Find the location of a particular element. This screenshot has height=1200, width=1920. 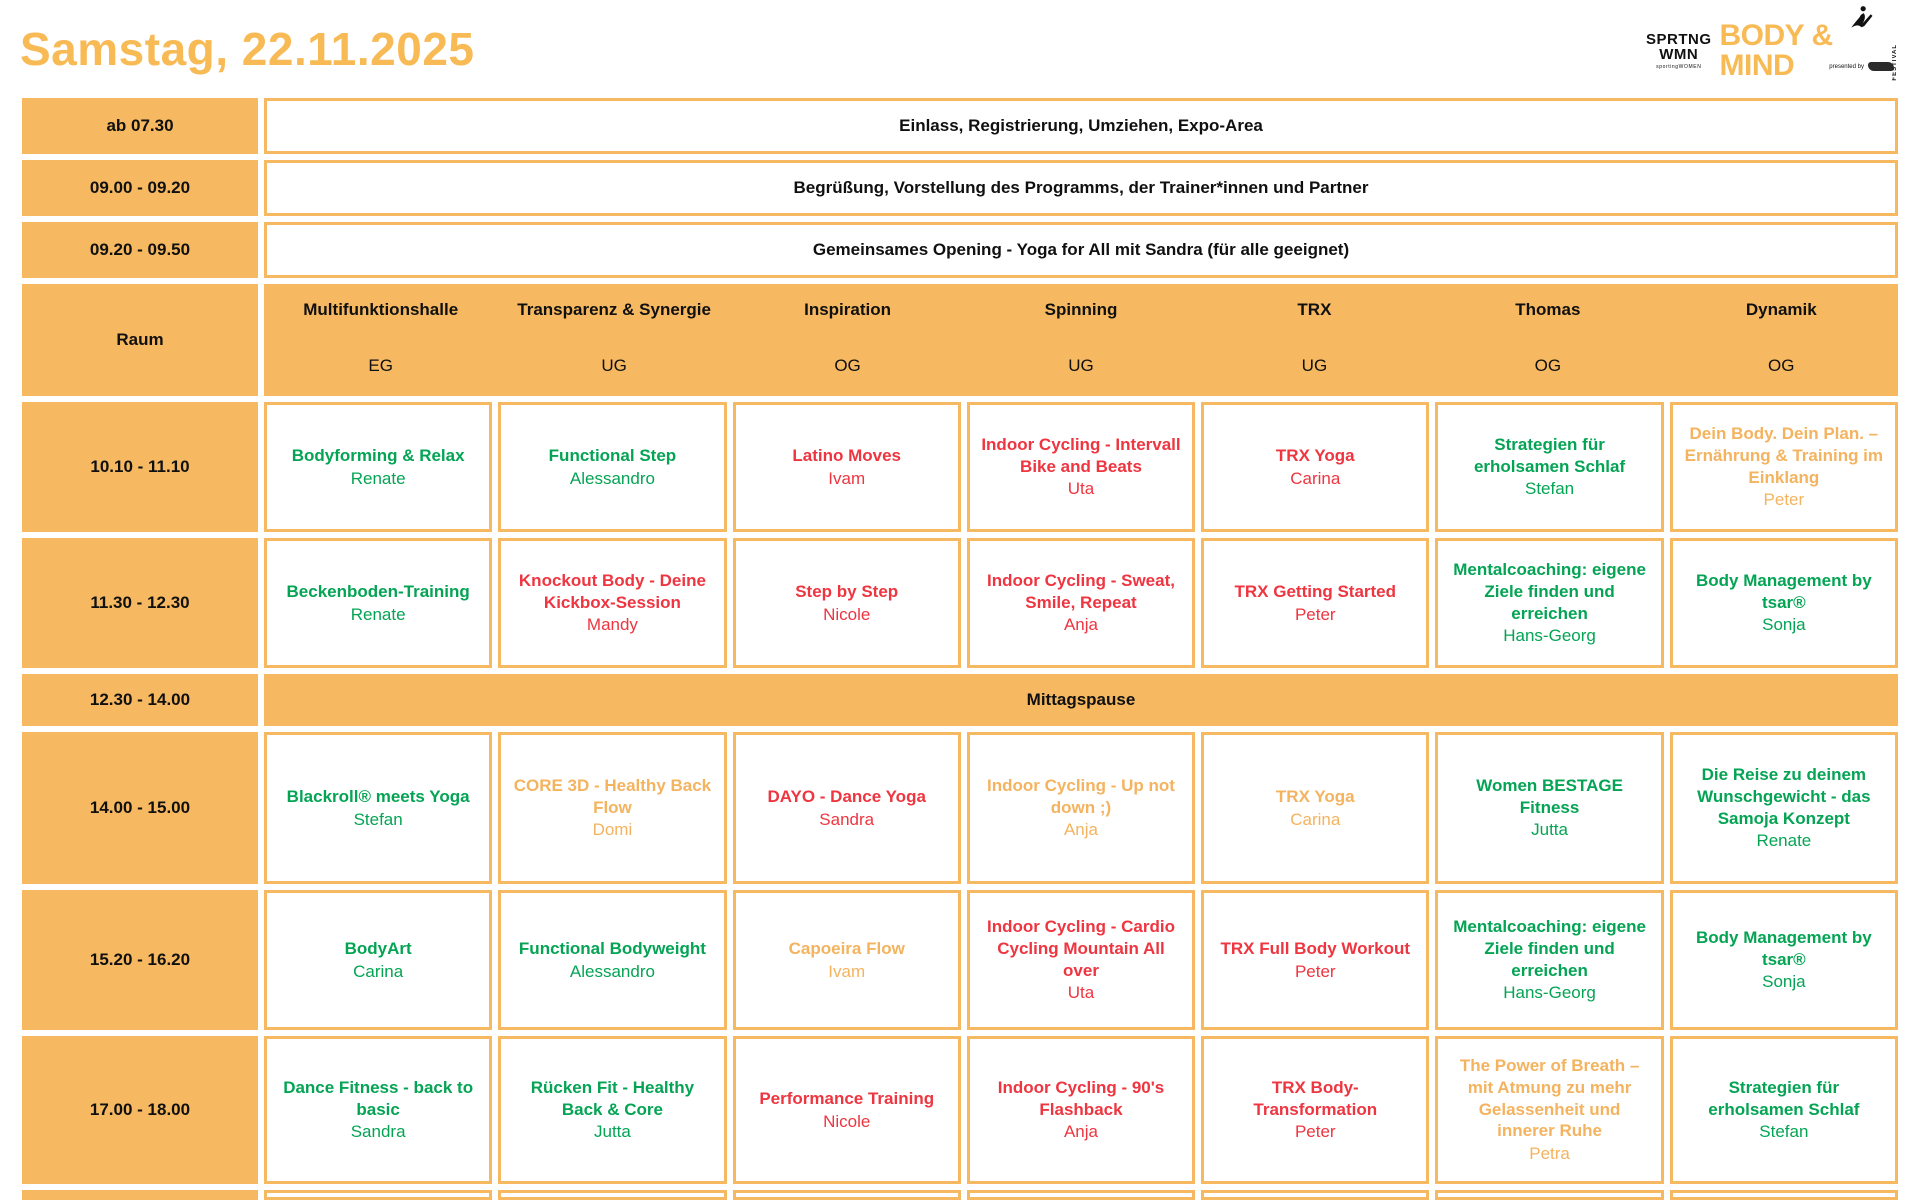

room-name: Thomas is located at coordinates (1548, 309).